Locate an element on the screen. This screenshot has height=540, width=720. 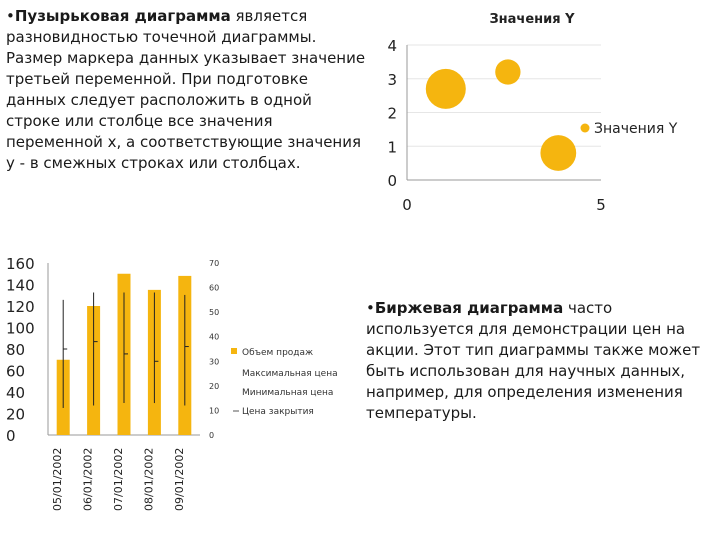
y-left-tick-label: 160 is located at coordinates (20, 264).